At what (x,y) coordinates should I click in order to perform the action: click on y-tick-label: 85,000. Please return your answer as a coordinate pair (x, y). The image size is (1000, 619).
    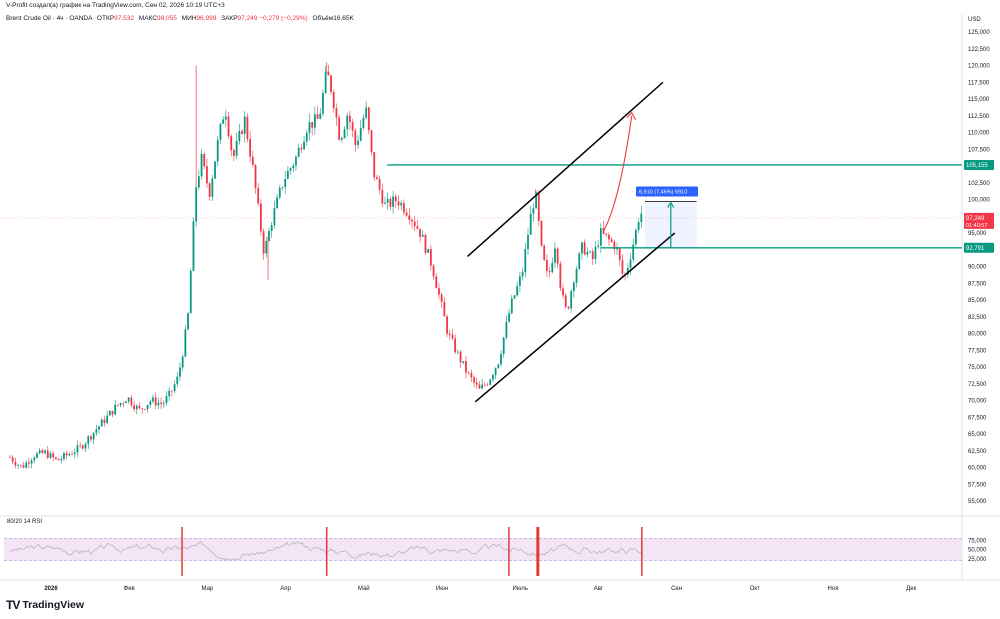
    Looking at the image, I should click on (977, 301).